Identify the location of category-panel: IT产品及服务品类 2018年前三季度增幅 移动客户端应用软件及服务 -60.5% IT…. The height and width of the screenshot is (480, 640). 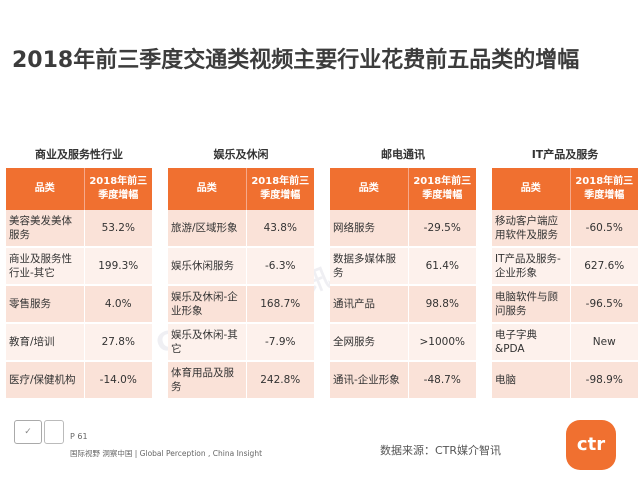
(565, 274).